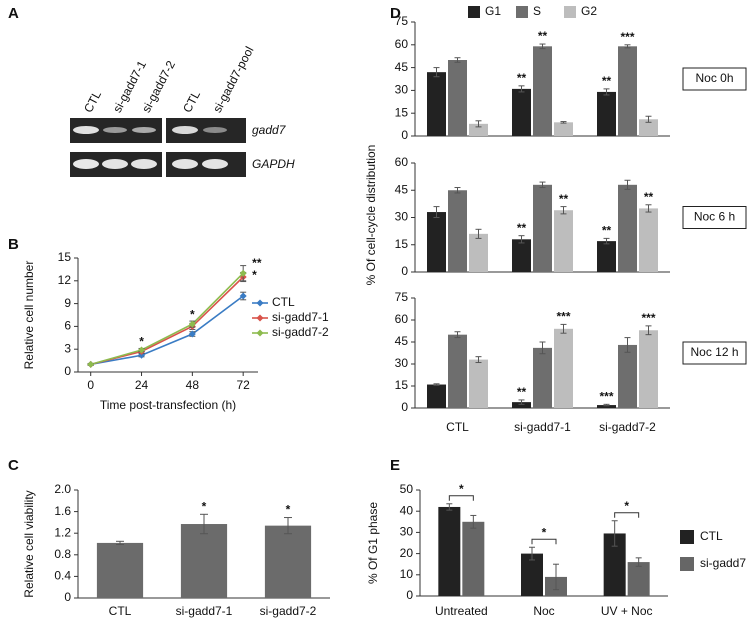 This screenshot has height=623, width=754. What do you see at coordinates (90, 385) in the screenshot?
I see `x-tick-label: 0` at bounding box center [90, 385].